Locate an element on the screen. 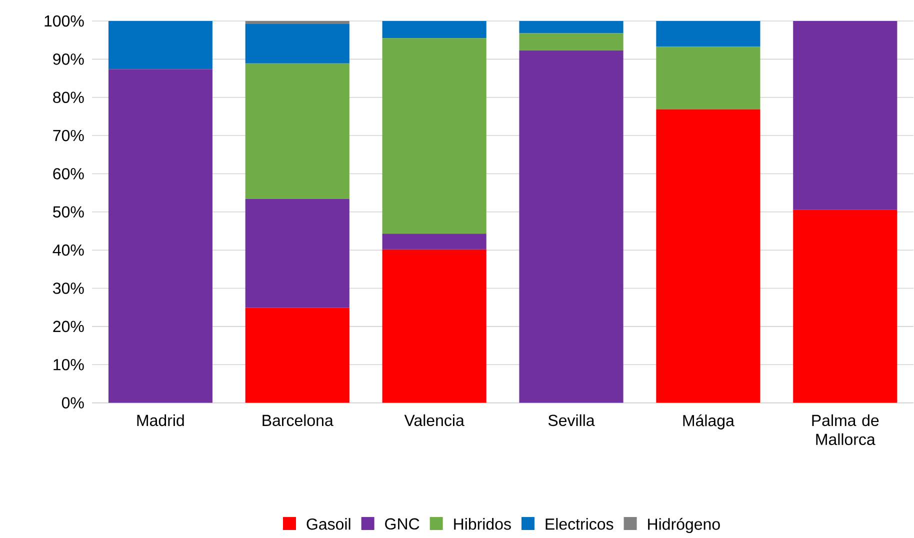 This screenshot has height=538, width=914. legend-label: Hibridos is located at coordinates (482, 524).